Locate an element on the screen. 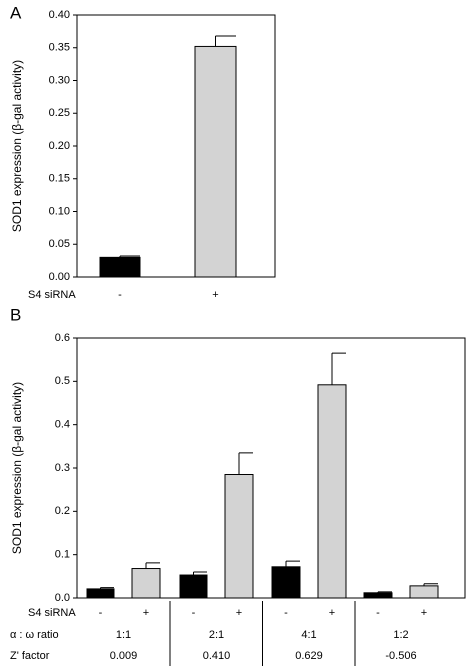  y-tick-label: 0.10 is located at coordinates (59, 211).